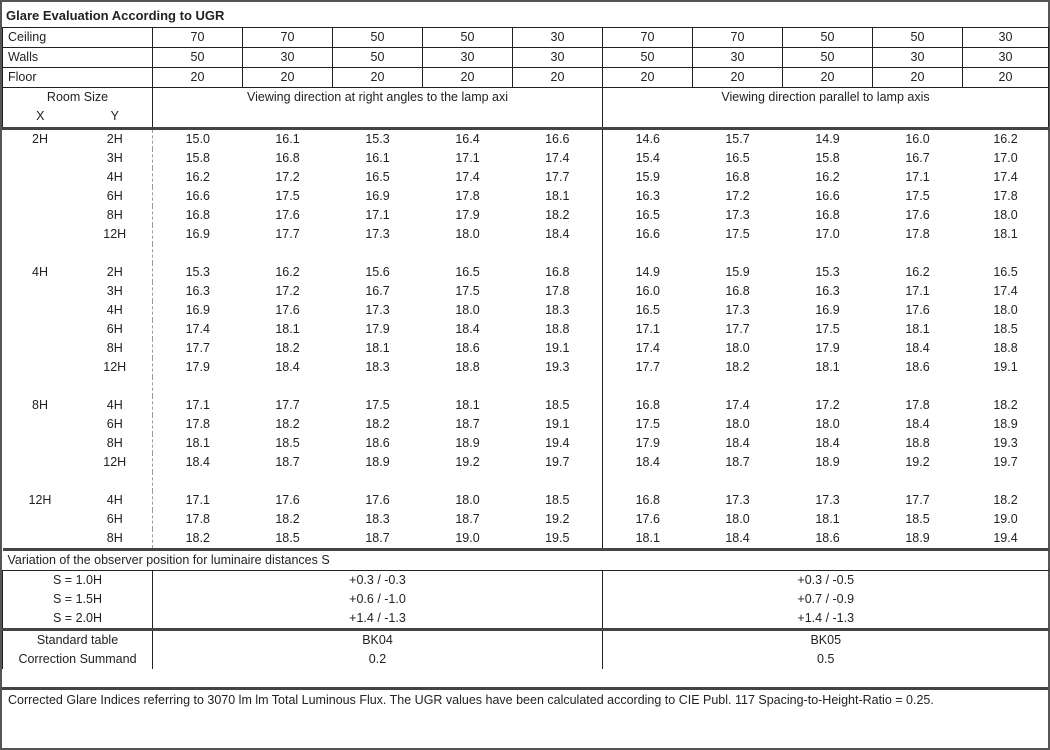 This screenshot has width=1050, height=750. I want to click on correction-summand-label: Correction Summand, so click(77, 659).